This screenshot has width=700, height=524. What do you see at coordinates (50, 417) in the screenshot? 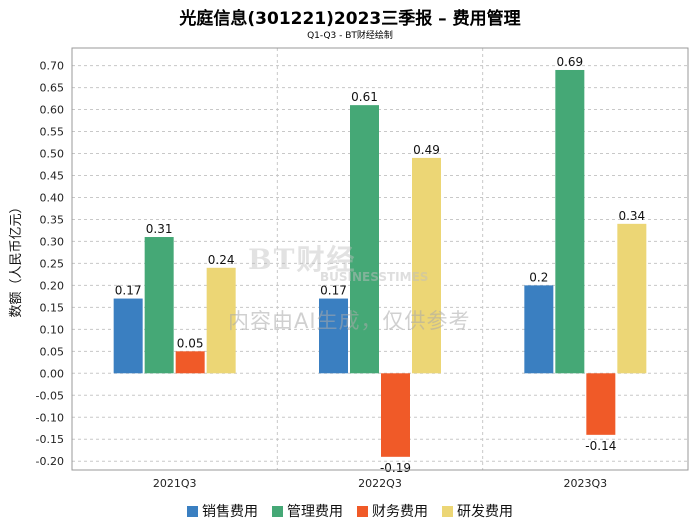
I see `y-tick-label: -0.10` at bounding box center [50, 417].